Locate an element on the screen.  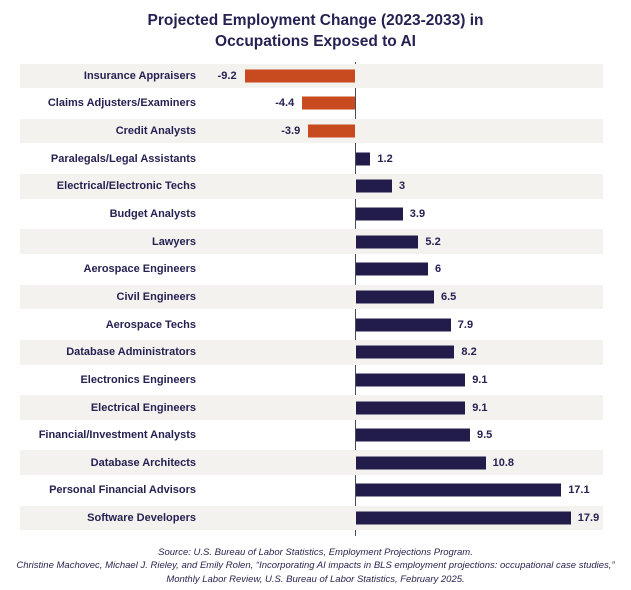
value-label: -4.4 is located at coordinates (285, 103).